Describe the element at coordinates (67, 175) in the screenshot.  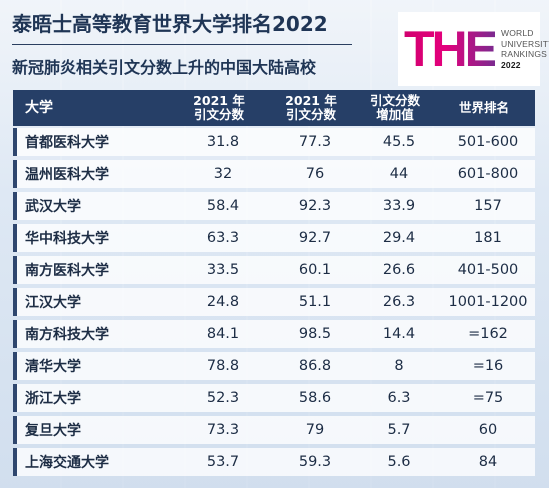
I see `university-name: 温州医科大学` at that location.